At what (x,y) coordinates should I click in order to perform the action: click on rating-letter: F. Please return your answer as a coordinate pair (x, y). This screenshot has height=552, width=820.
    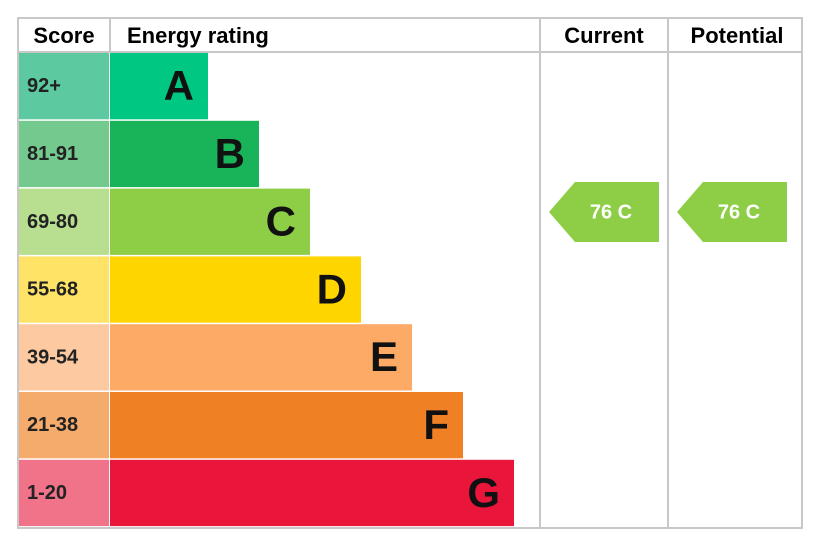
    Looking at the image, I should click on (436, 424).